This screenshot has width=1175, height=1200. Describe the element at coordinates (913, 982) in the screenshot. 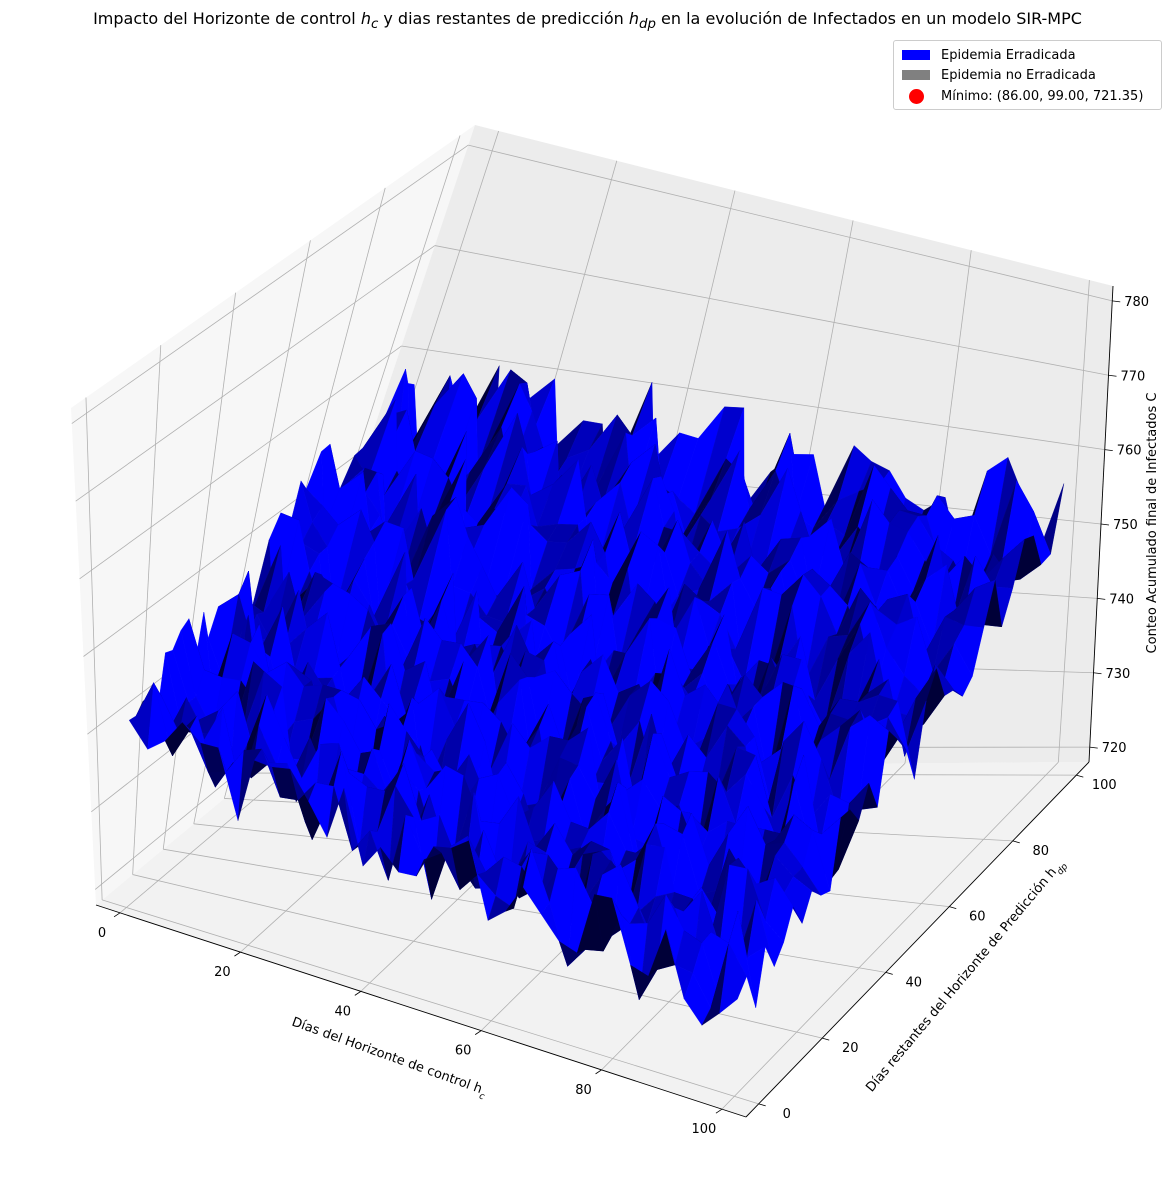

I see `y-tick-label: 40` at that location.